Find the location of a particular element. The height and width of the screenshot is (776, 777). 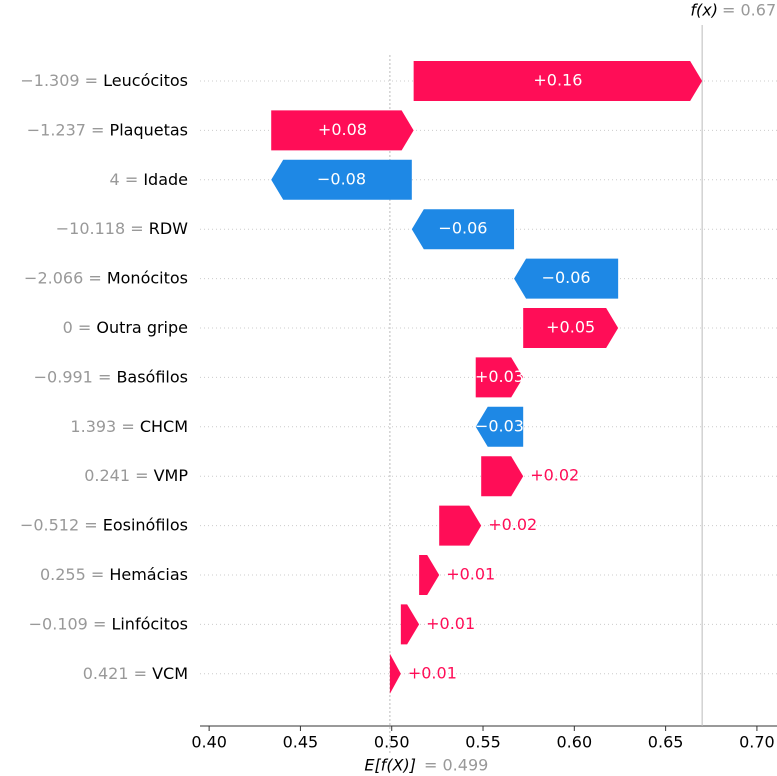

feature-label: −2.066 = Monócitos is located at coordinates (106, 277).